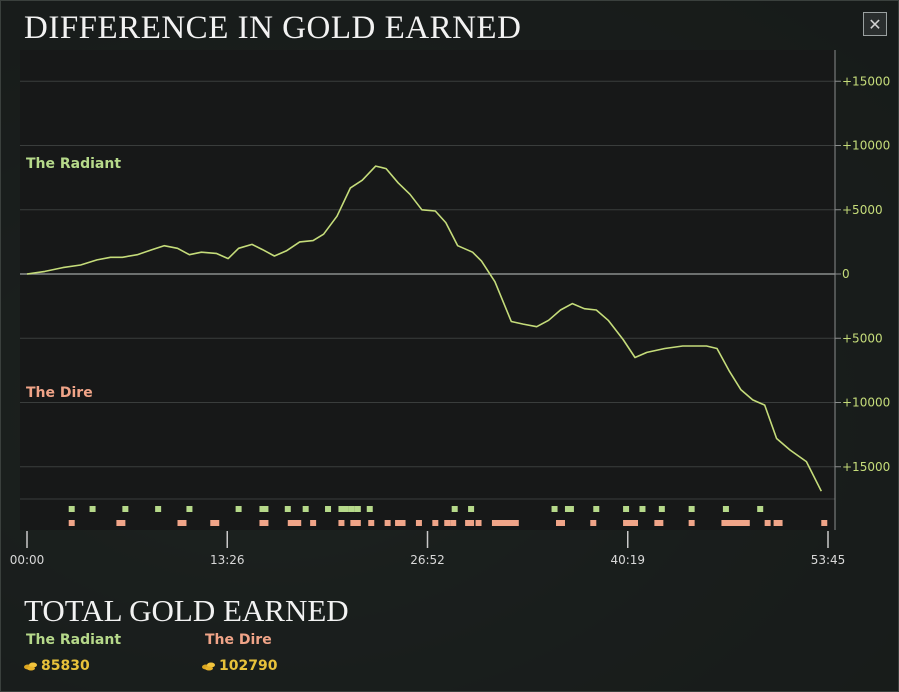 Image resolution: width=899 pixels, height=692 pixels. I want to click on x-tick-label: 26:52, so click(427, 560).